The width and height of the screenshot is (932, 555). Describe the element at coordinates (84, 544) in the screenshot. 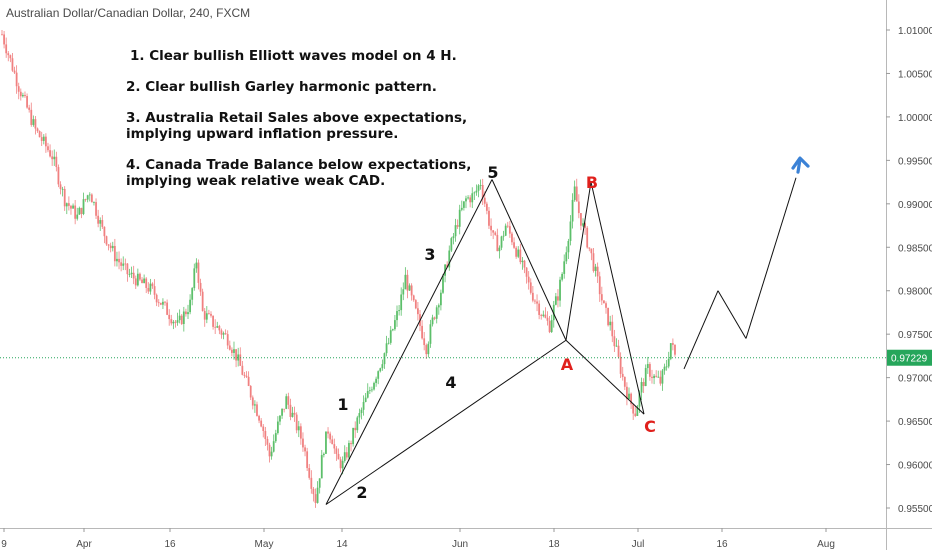

I see `time-tick-label: Apr` at that location.